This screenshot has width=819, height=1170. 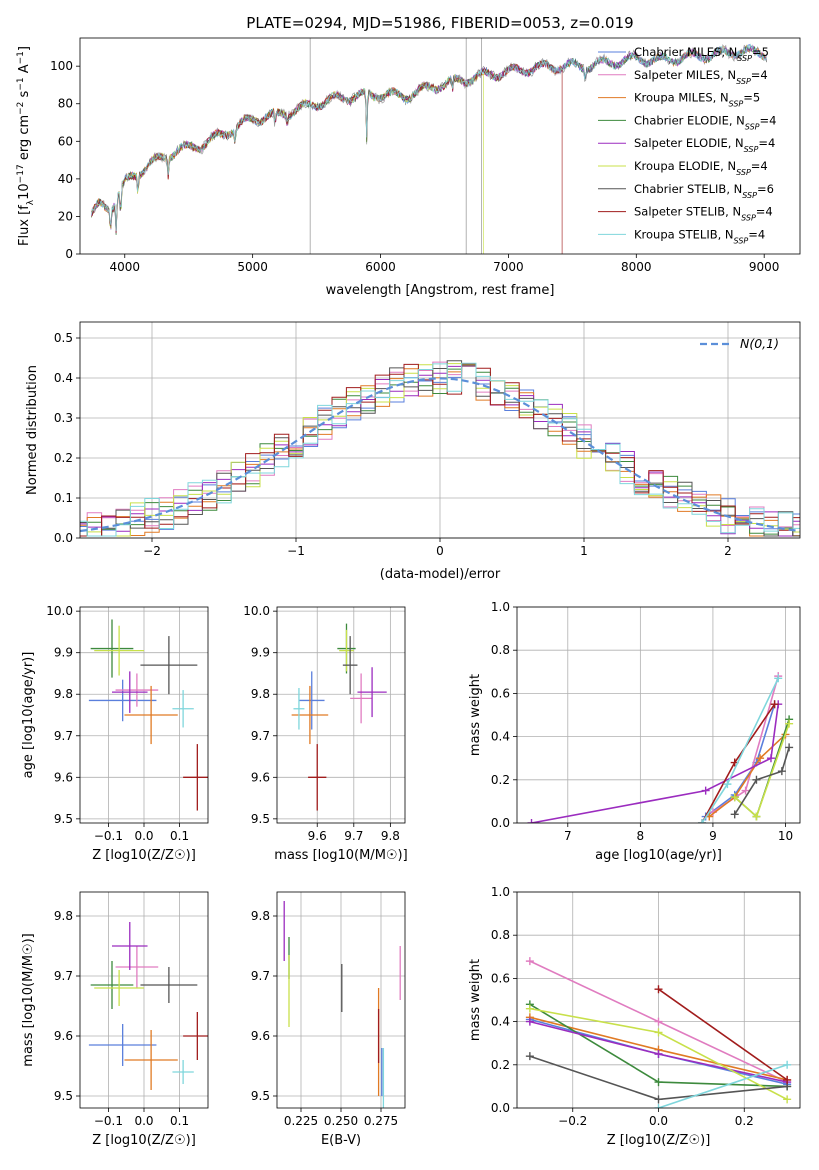 I want to click on gaussian-curve, so click(x=440, y=455).